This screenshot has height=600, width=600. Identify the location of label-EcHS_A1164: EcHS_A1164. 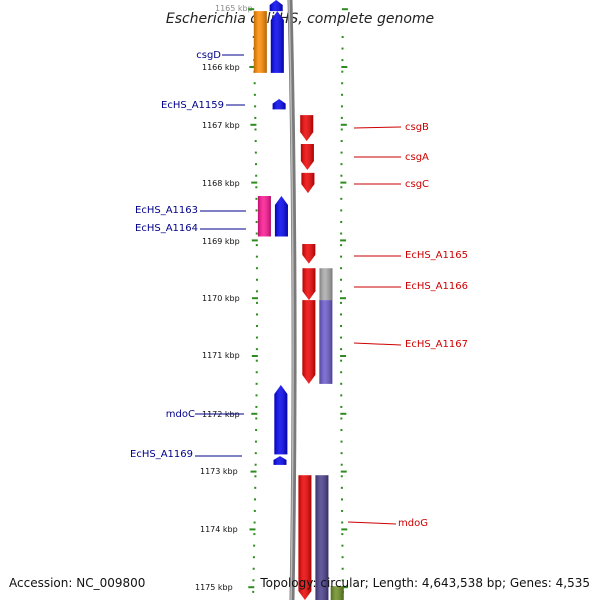
(166, 228).